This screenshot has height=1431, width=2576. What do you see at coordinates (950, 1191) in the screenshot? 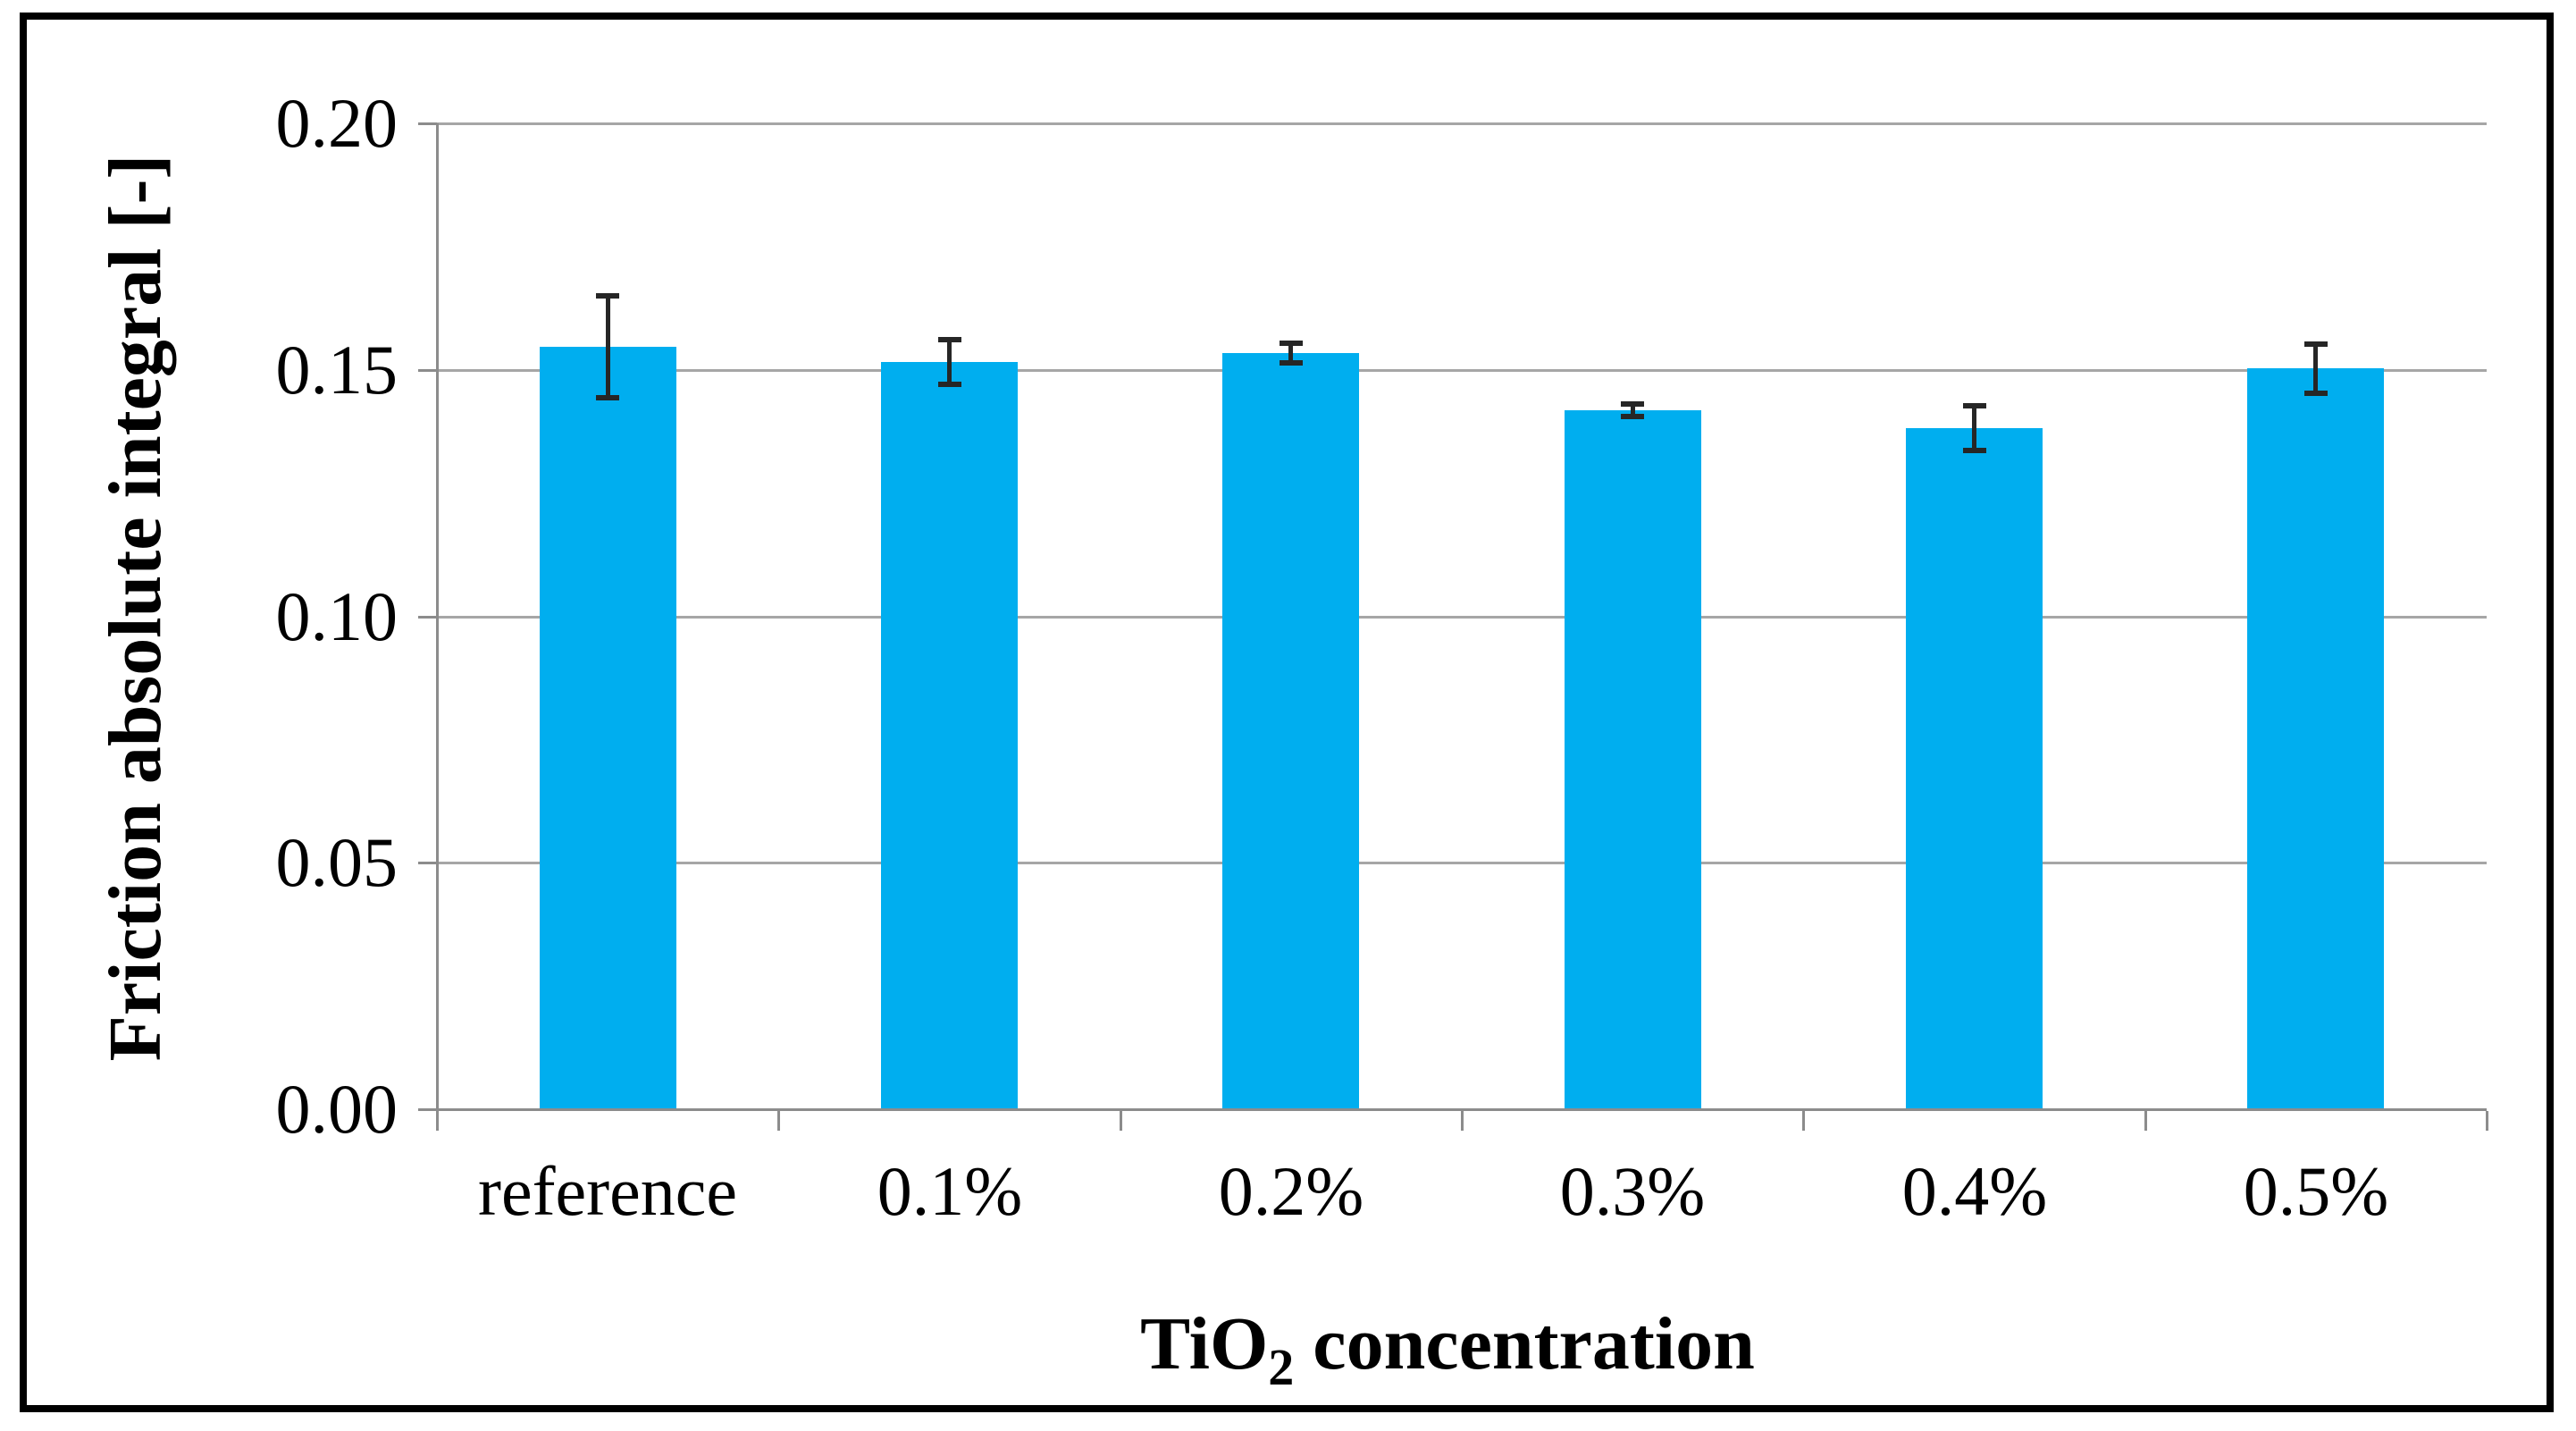
I see `x-tick-label-0.1%: 0.1%` at bounding box center [950, 1191].